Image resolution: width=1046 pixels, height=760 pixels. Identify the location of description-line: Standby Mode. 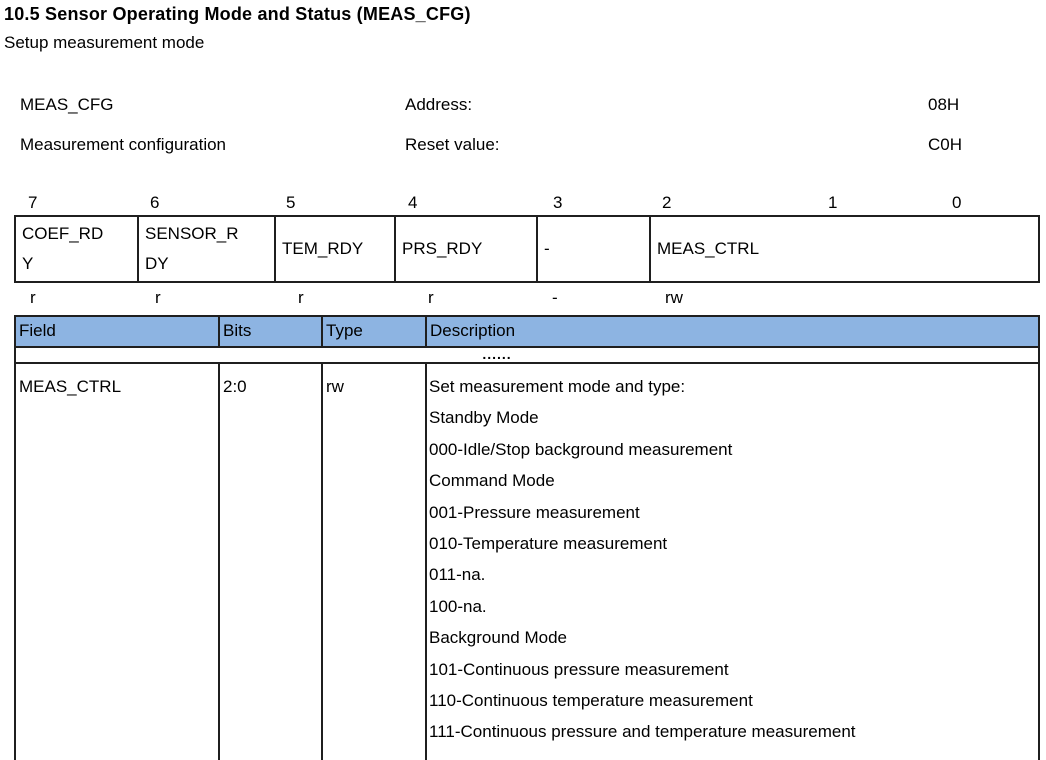
(484, 418).